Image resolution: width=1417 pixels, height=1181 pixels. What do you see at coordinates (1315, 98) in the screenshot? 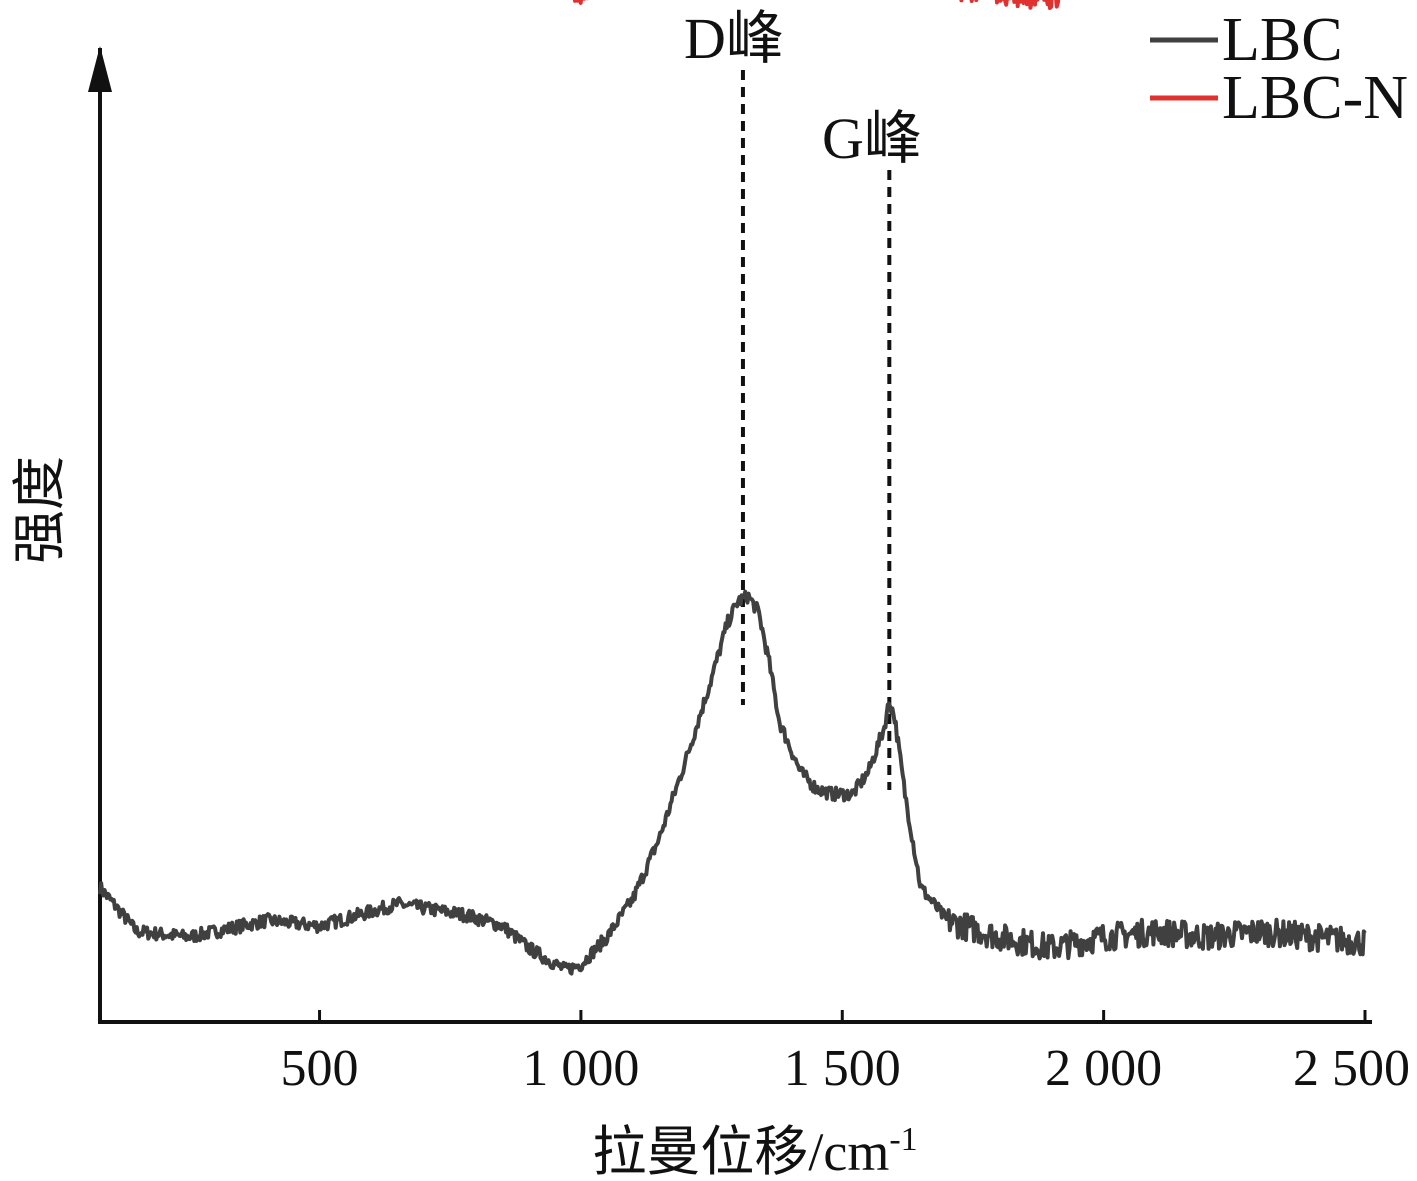
I see `legend-label-lbc-n: LBC-N` at bounding box center [1315, 98].